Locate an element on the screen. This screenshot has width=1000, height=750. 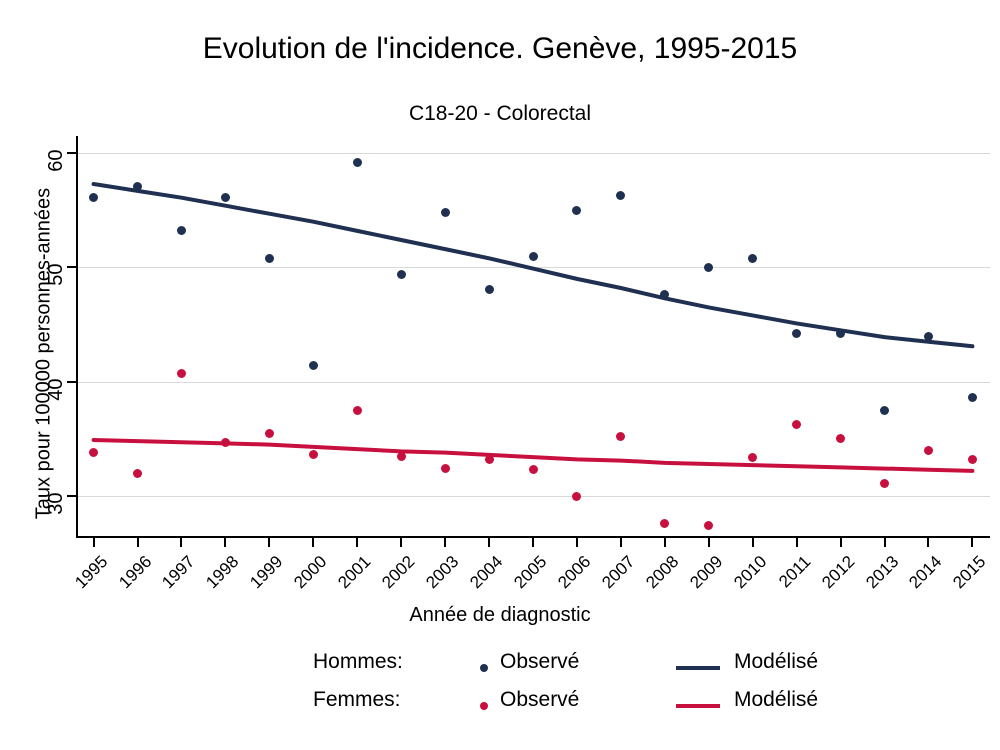
x-tick-label: 2009 is located at coordinates (706, 572).